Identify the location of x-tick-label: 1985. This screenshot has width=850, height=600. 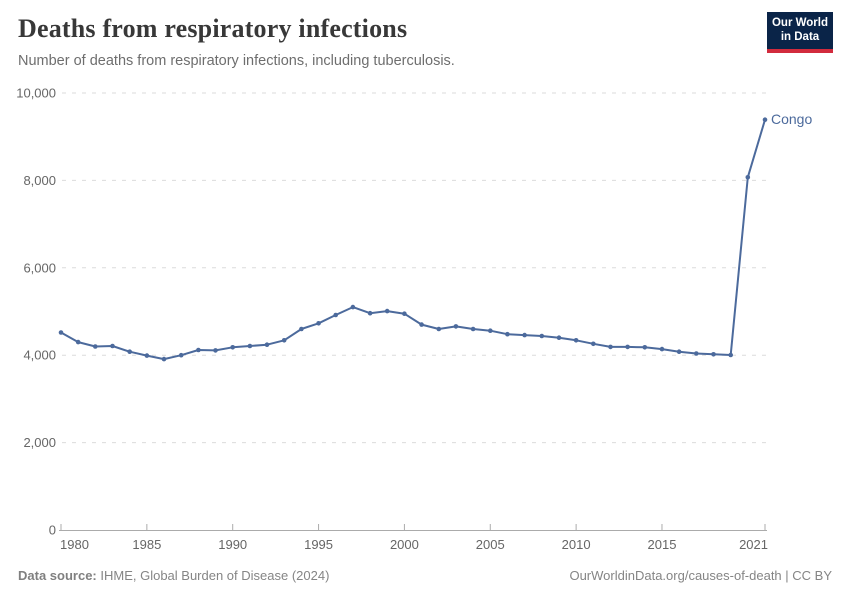
(146, 544).